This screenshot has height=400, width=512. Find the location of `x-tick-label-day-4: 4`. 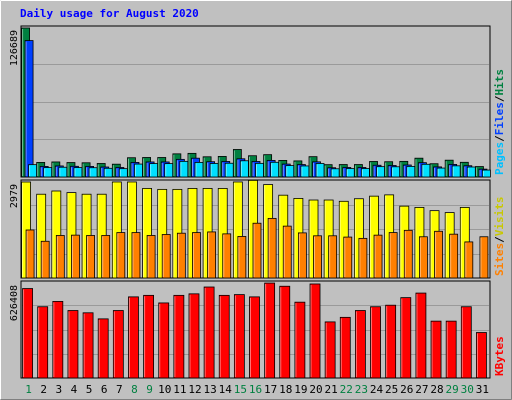

x-tick-label-day-4: 4 is located at coordinates (74, 389).